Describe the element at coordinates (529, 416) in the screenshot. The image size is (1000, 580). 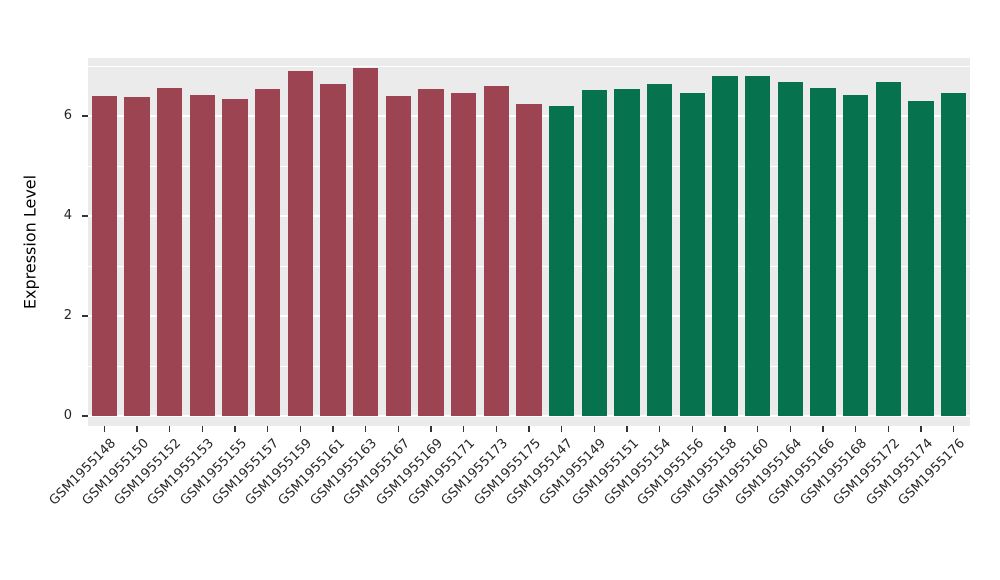
I see `major-gridline` at that location.